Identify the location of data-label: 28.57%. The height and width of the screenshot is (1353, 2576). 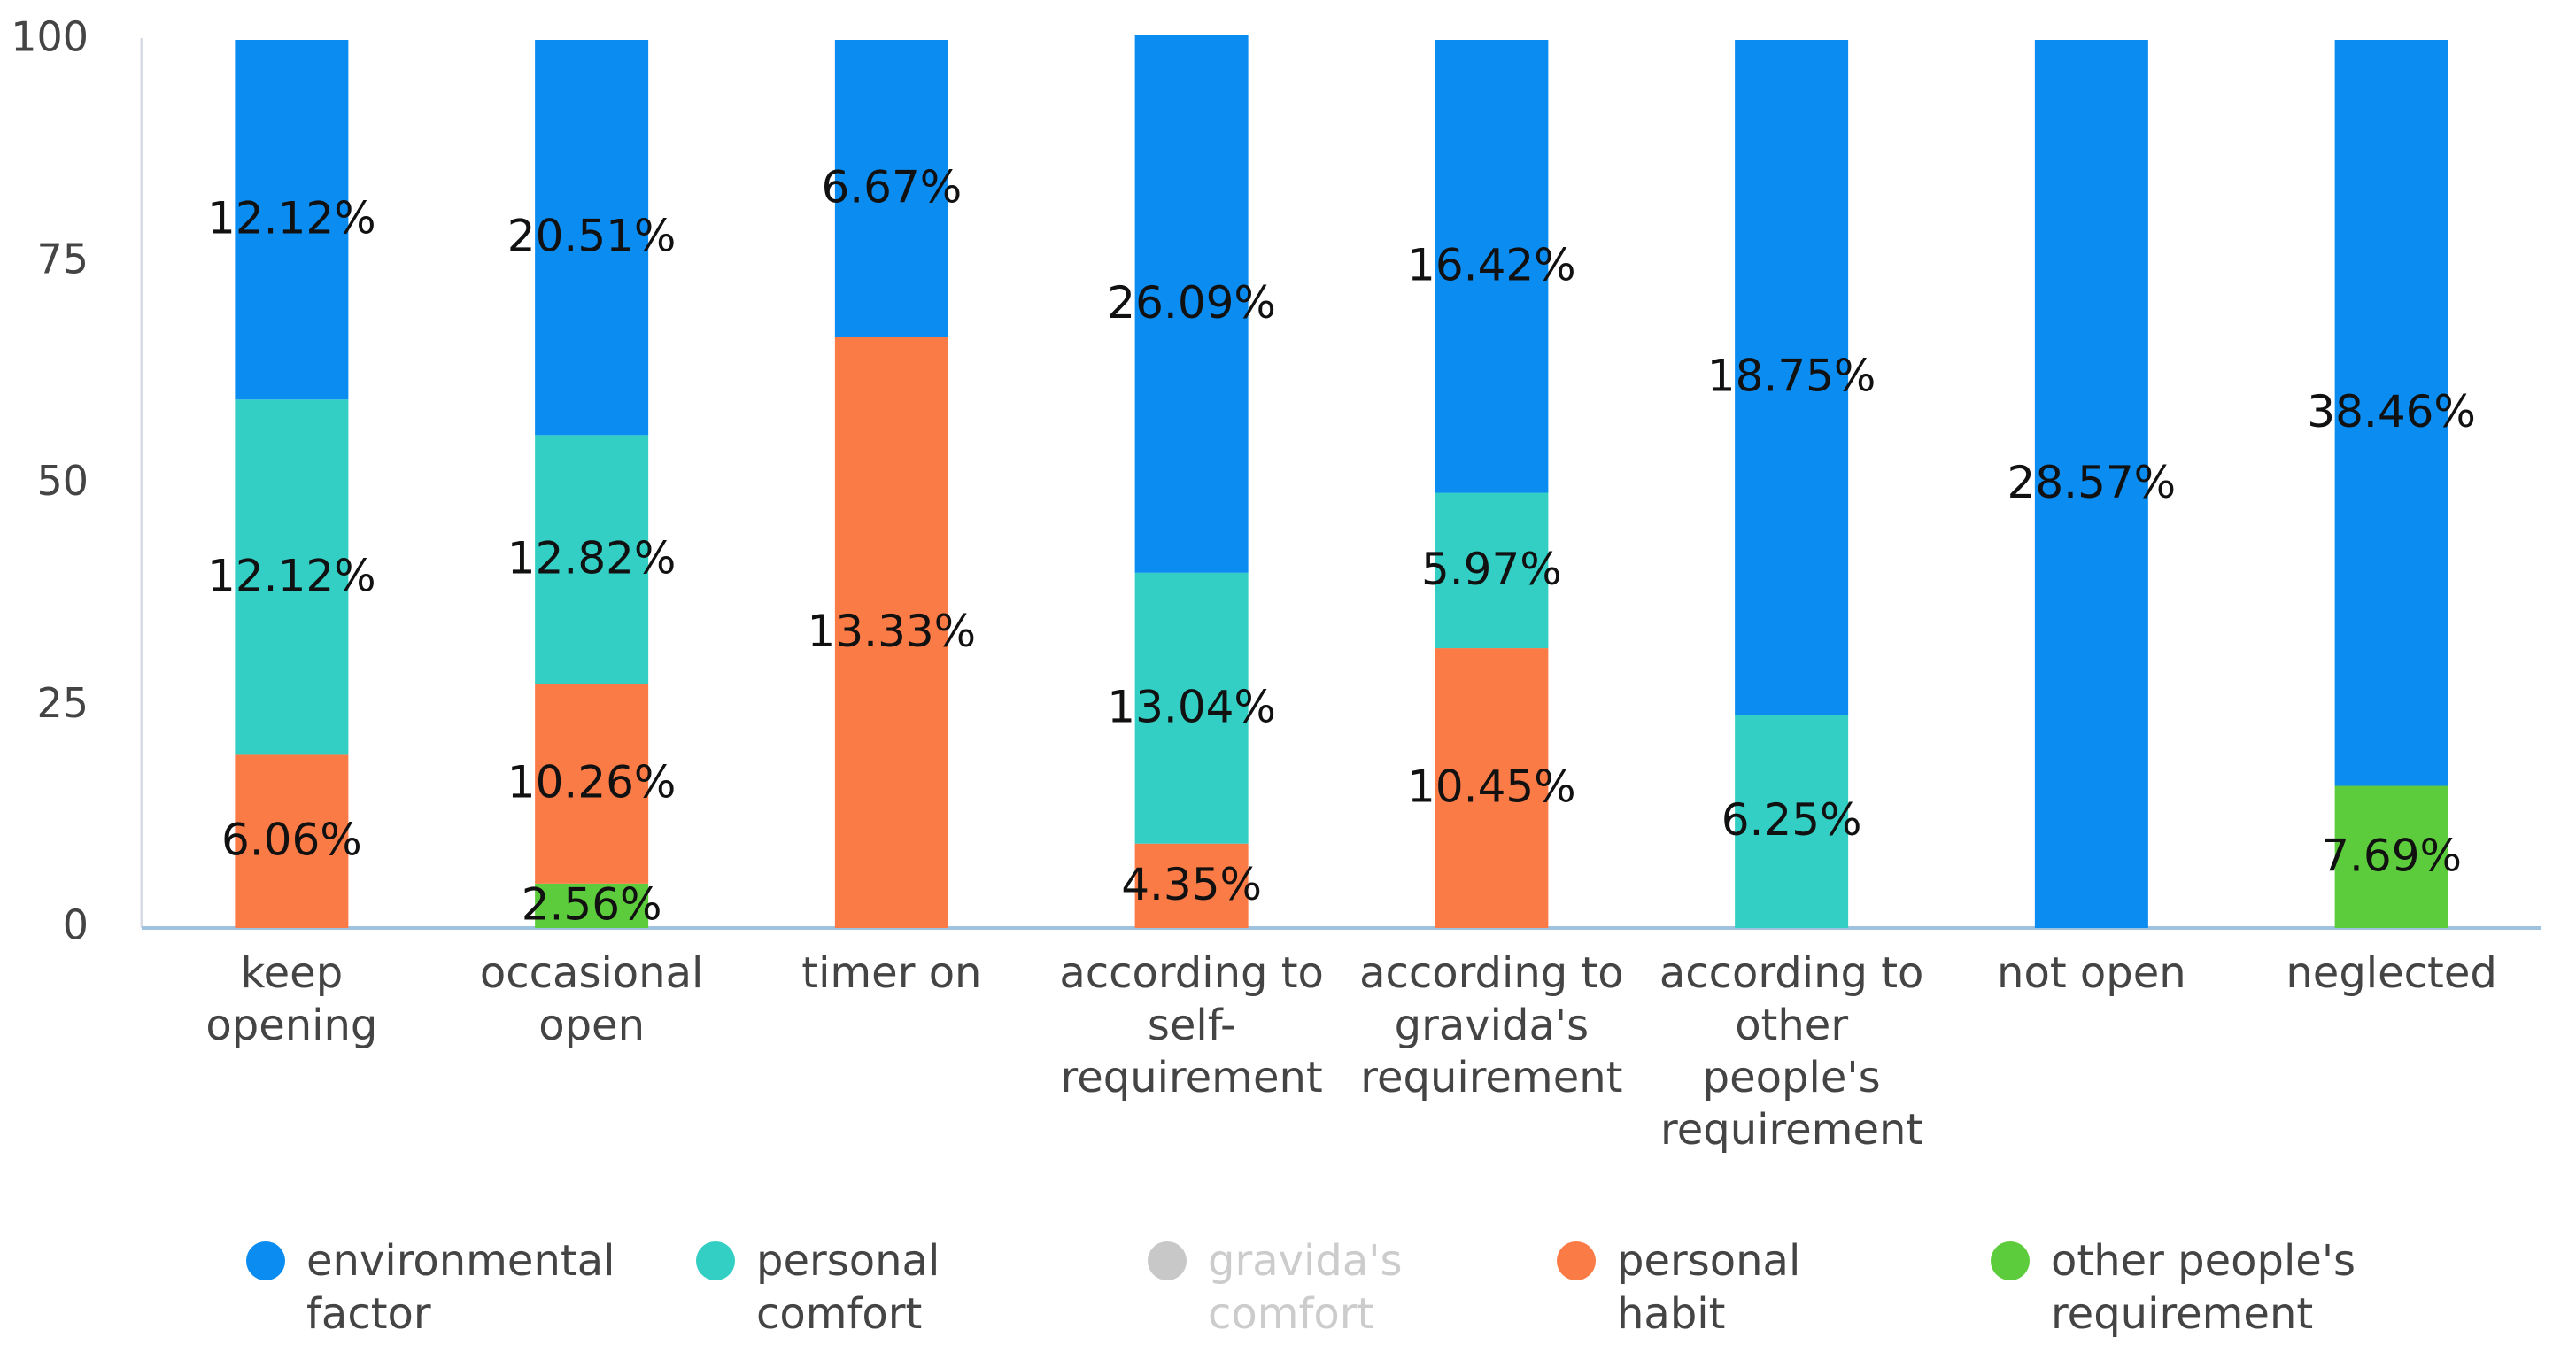
(2092, 482).